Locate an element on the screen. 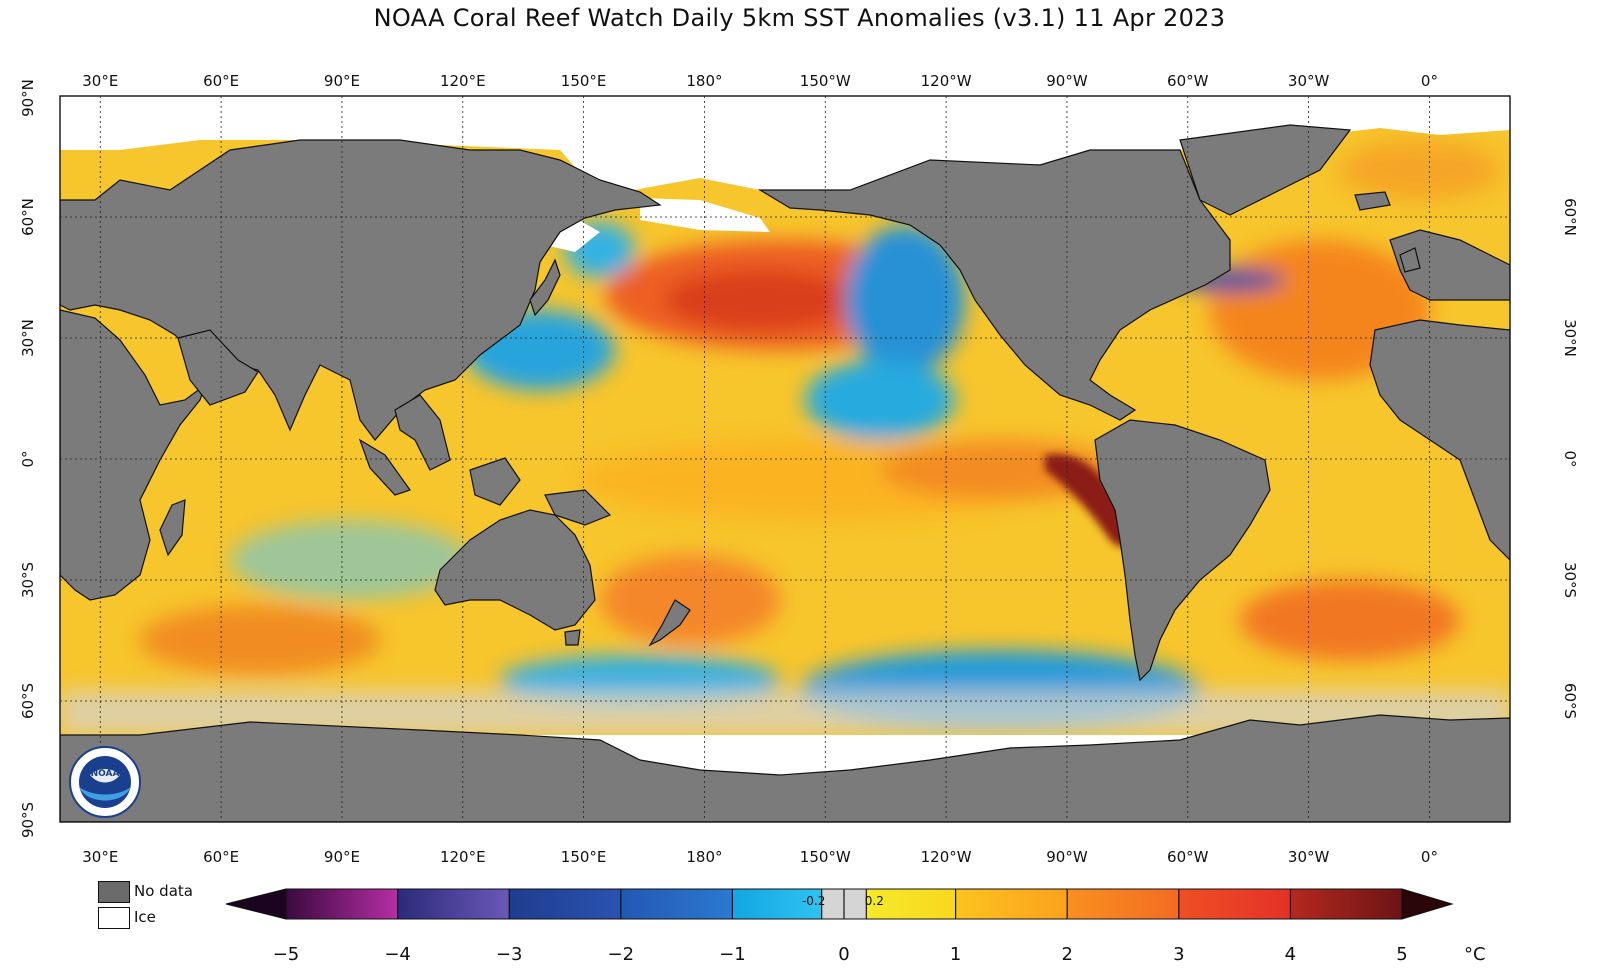 Image resolution: width=1599 pixels, height=971 pixels. right-latitude-label: 0° is located at coordinates (1570, 459).